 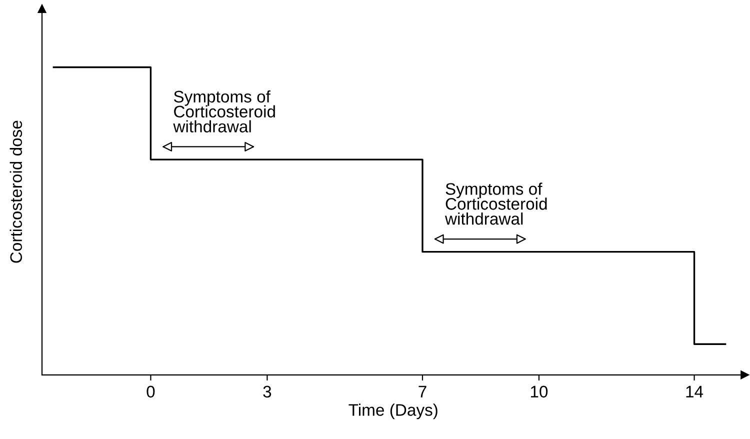 What do you see at coordinates (150, 392) in the screenshot?
I see `x-tick-label: 0` at bounding box center [150, 392].